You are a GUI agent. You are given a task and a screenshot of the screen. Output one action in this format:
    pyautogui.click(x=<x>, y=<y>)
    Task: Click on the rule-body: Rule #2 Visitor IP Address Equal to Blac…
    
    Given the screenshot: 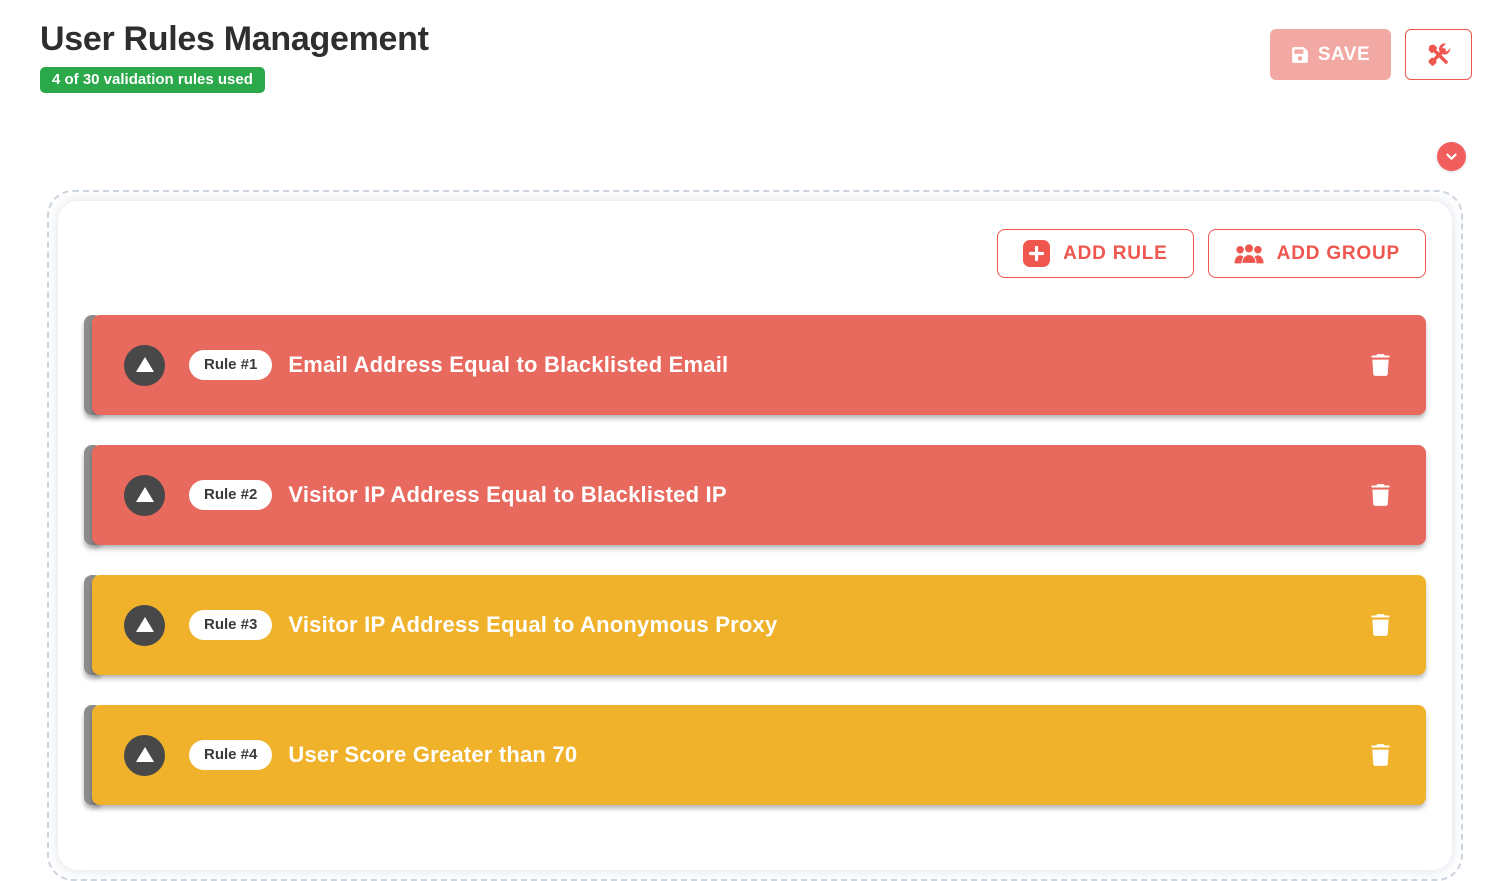 What is the action you would take?
    pyautogui.click(x=759, y=495)
    